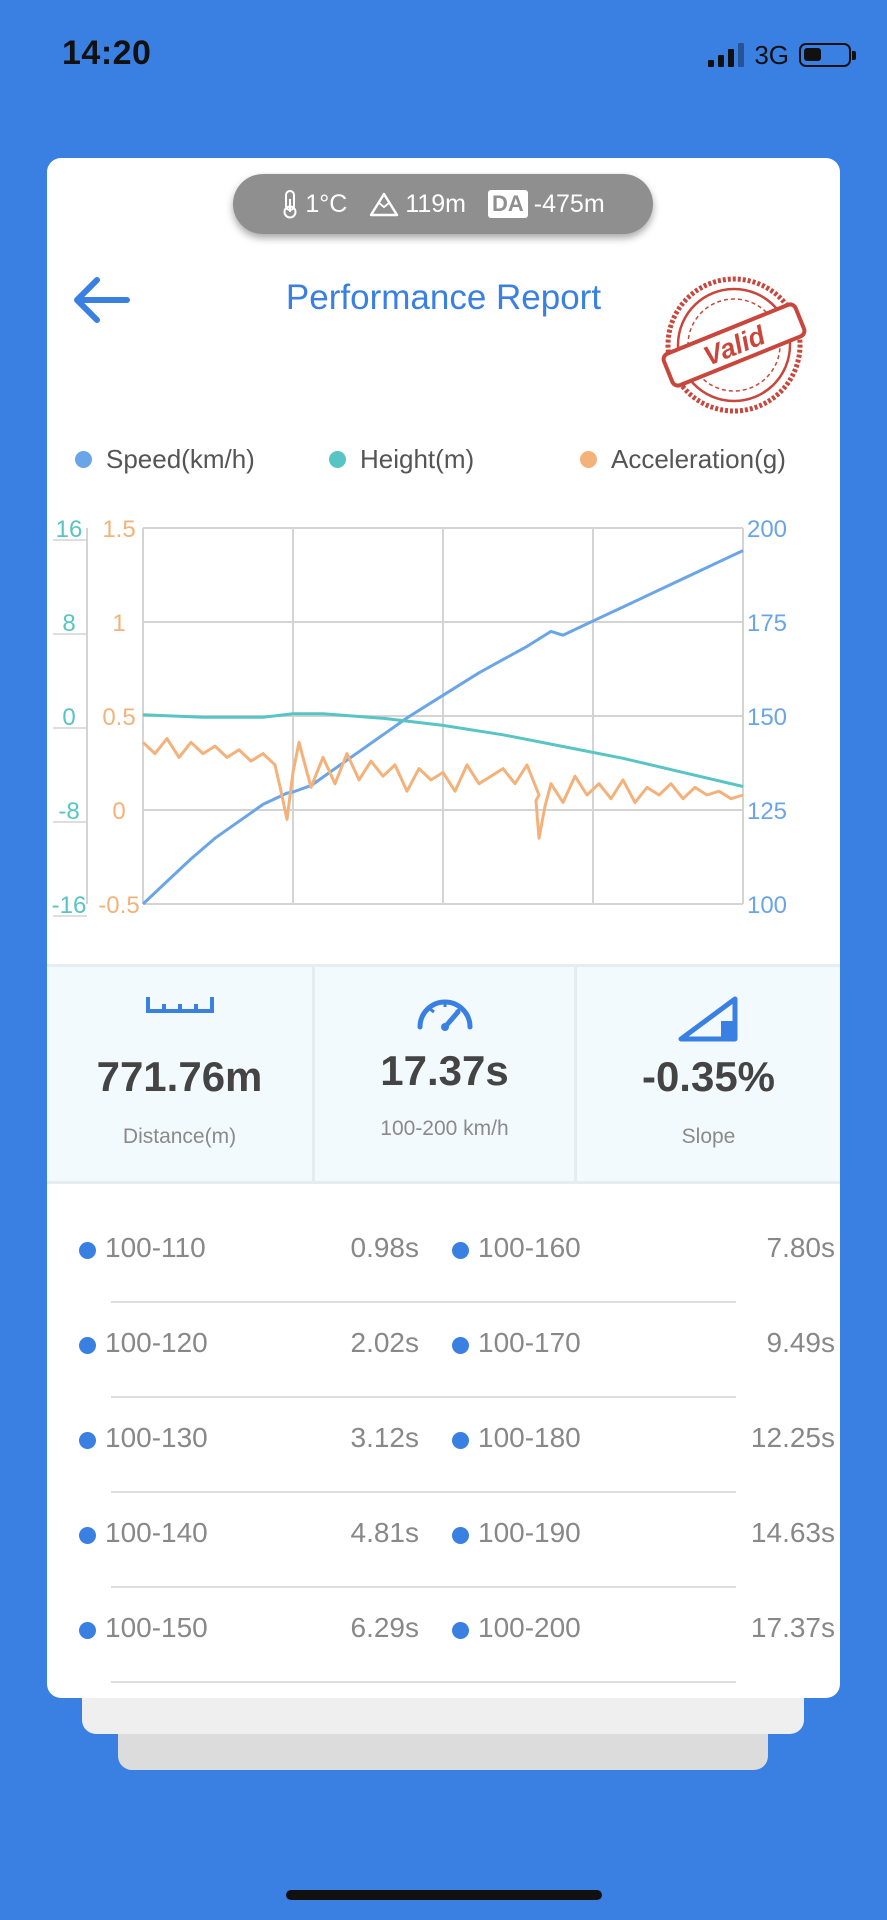 This screenshot has width=887, height=1920. What do you see at coordinates (767, 905) in the screenshot?
I see `speed-tick-label: 100` at bounding box center [767, 905].